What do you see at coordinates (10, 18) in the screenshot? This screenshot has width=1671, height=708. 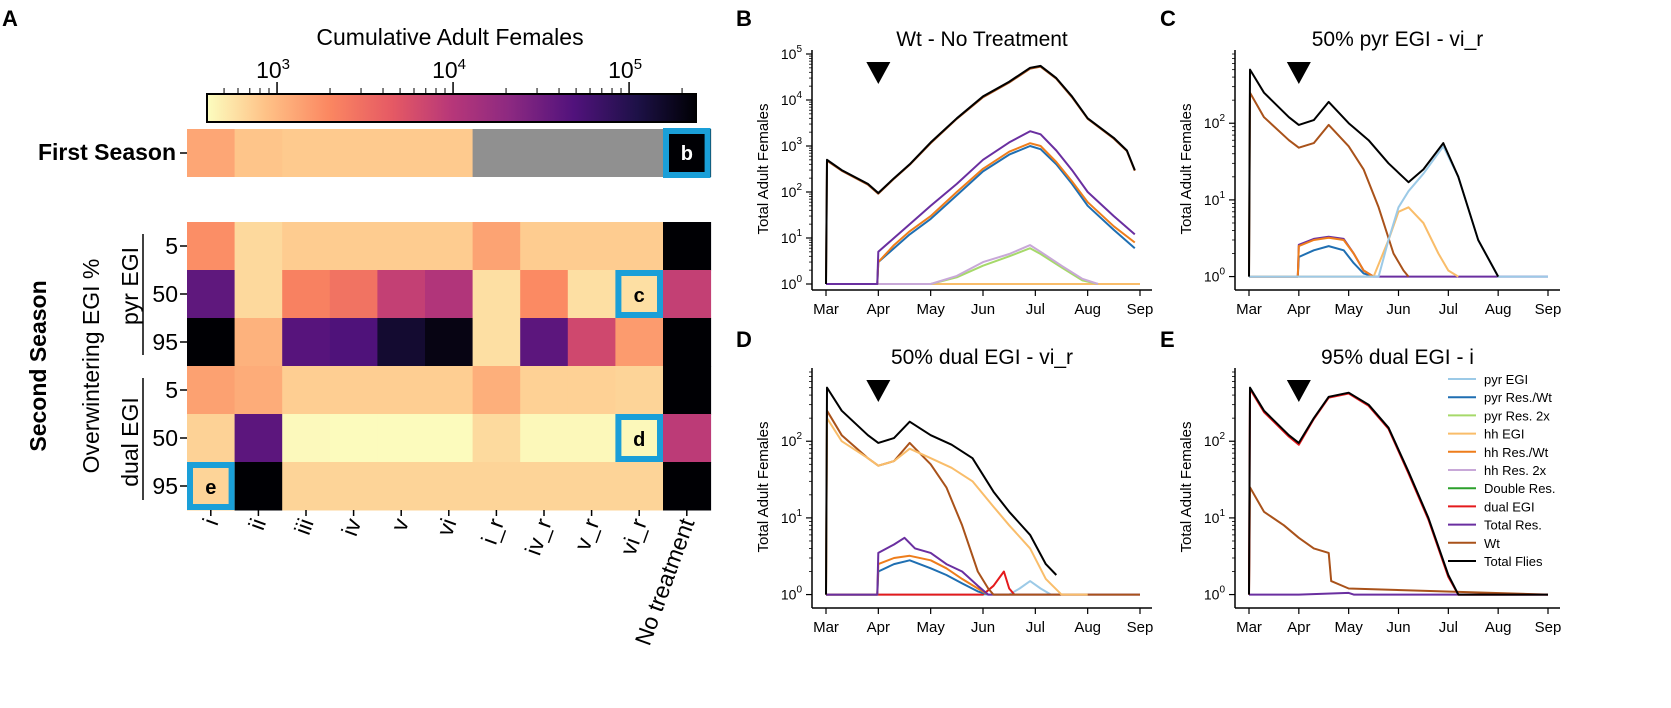 I see `panel-letter-a: A` at bounding box center [10, 18].